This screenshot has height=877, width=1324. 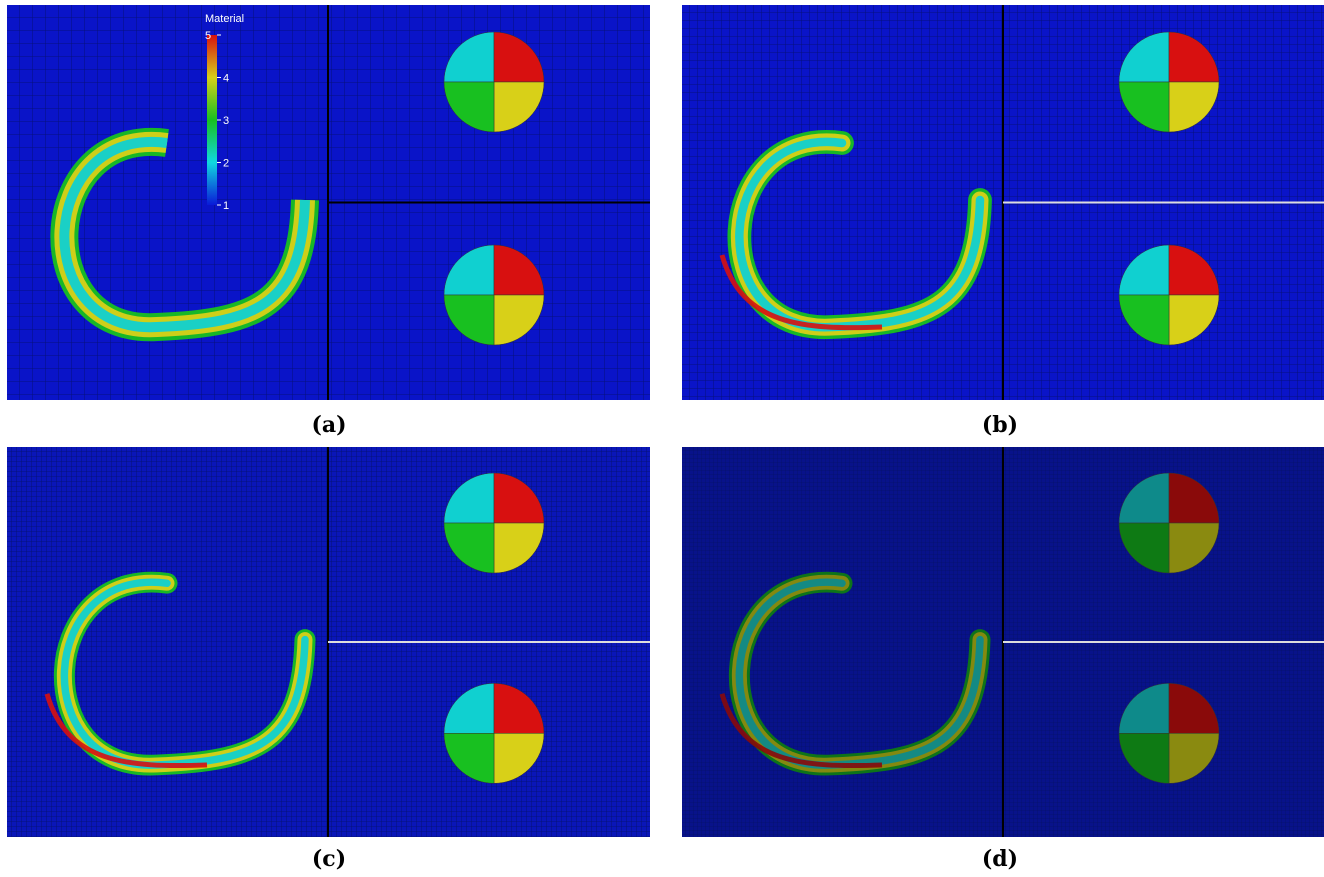 I want to click on colorbar-tick-label: 3, so click(x=226, y=121).